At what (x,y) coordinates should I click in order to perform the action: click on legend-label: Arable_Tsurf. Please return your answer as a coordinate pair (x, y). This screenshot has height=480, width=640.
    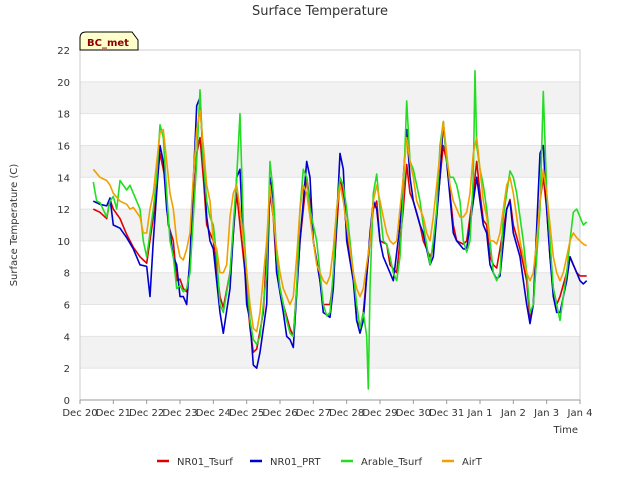
    Looking at the image, I should click on (391, 462).